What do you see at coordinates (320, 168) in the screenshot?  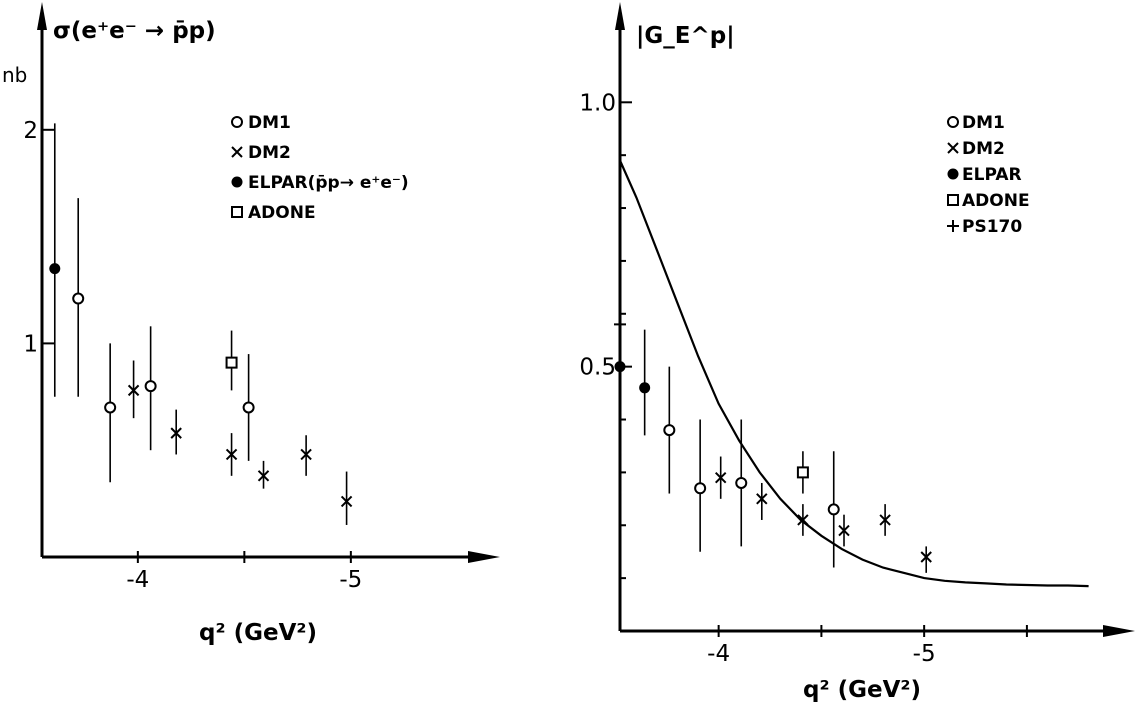 I see `left-legend: DM1 DM2 ELPAR(p̄p→ e⁺e⁻) ADONE` at bounding box center [320, 168].